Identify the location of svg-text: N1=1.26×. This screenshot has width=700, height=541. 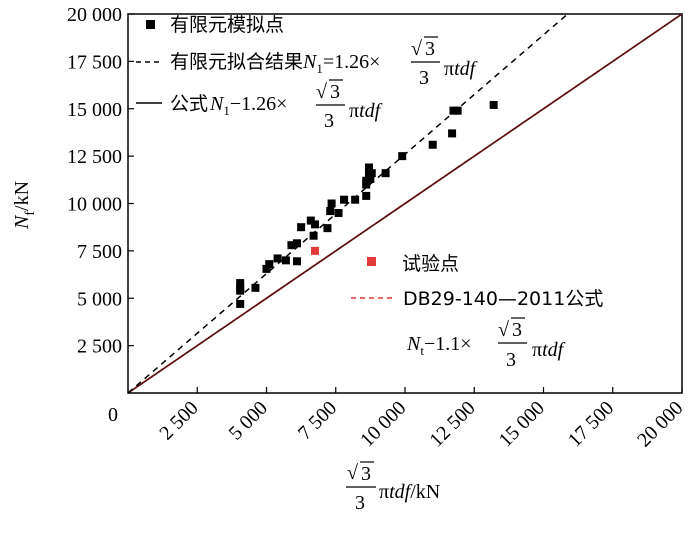
(341, 63).